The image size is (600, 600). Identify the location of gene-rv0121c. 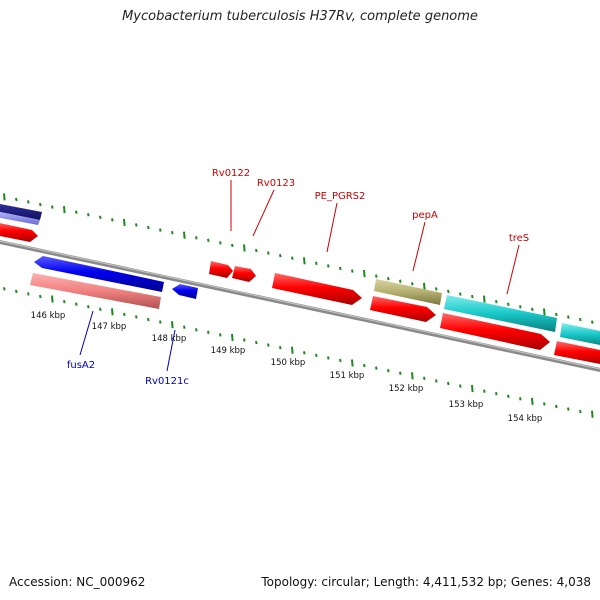
(185, 291).